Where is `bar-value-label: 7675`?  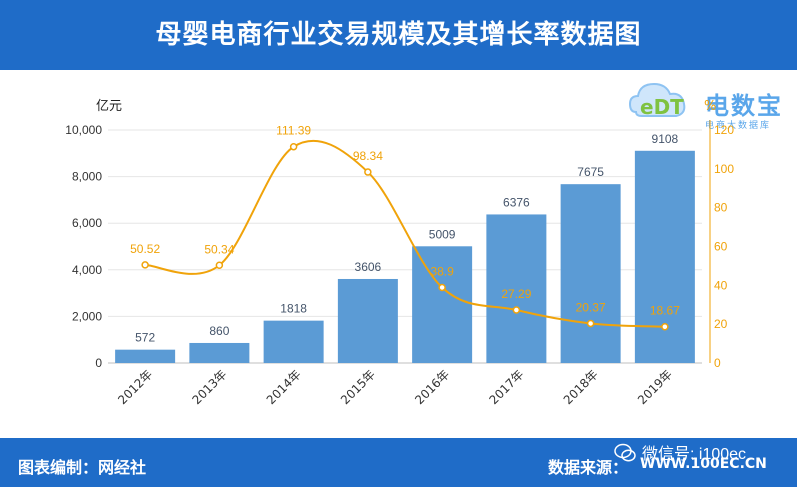 bar-value-label: 7675 is located at coordinates (590, 172).